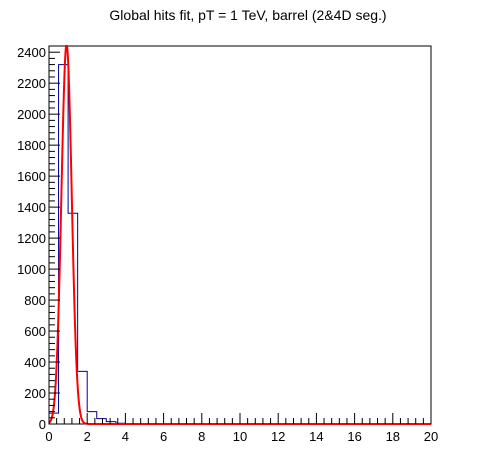 The height and width of the screenshot is (472, 496). What do you see at coordinates (278, 436) in the screenshot?
I see `x-tick-label: 12` at bounding box center [278, 436].